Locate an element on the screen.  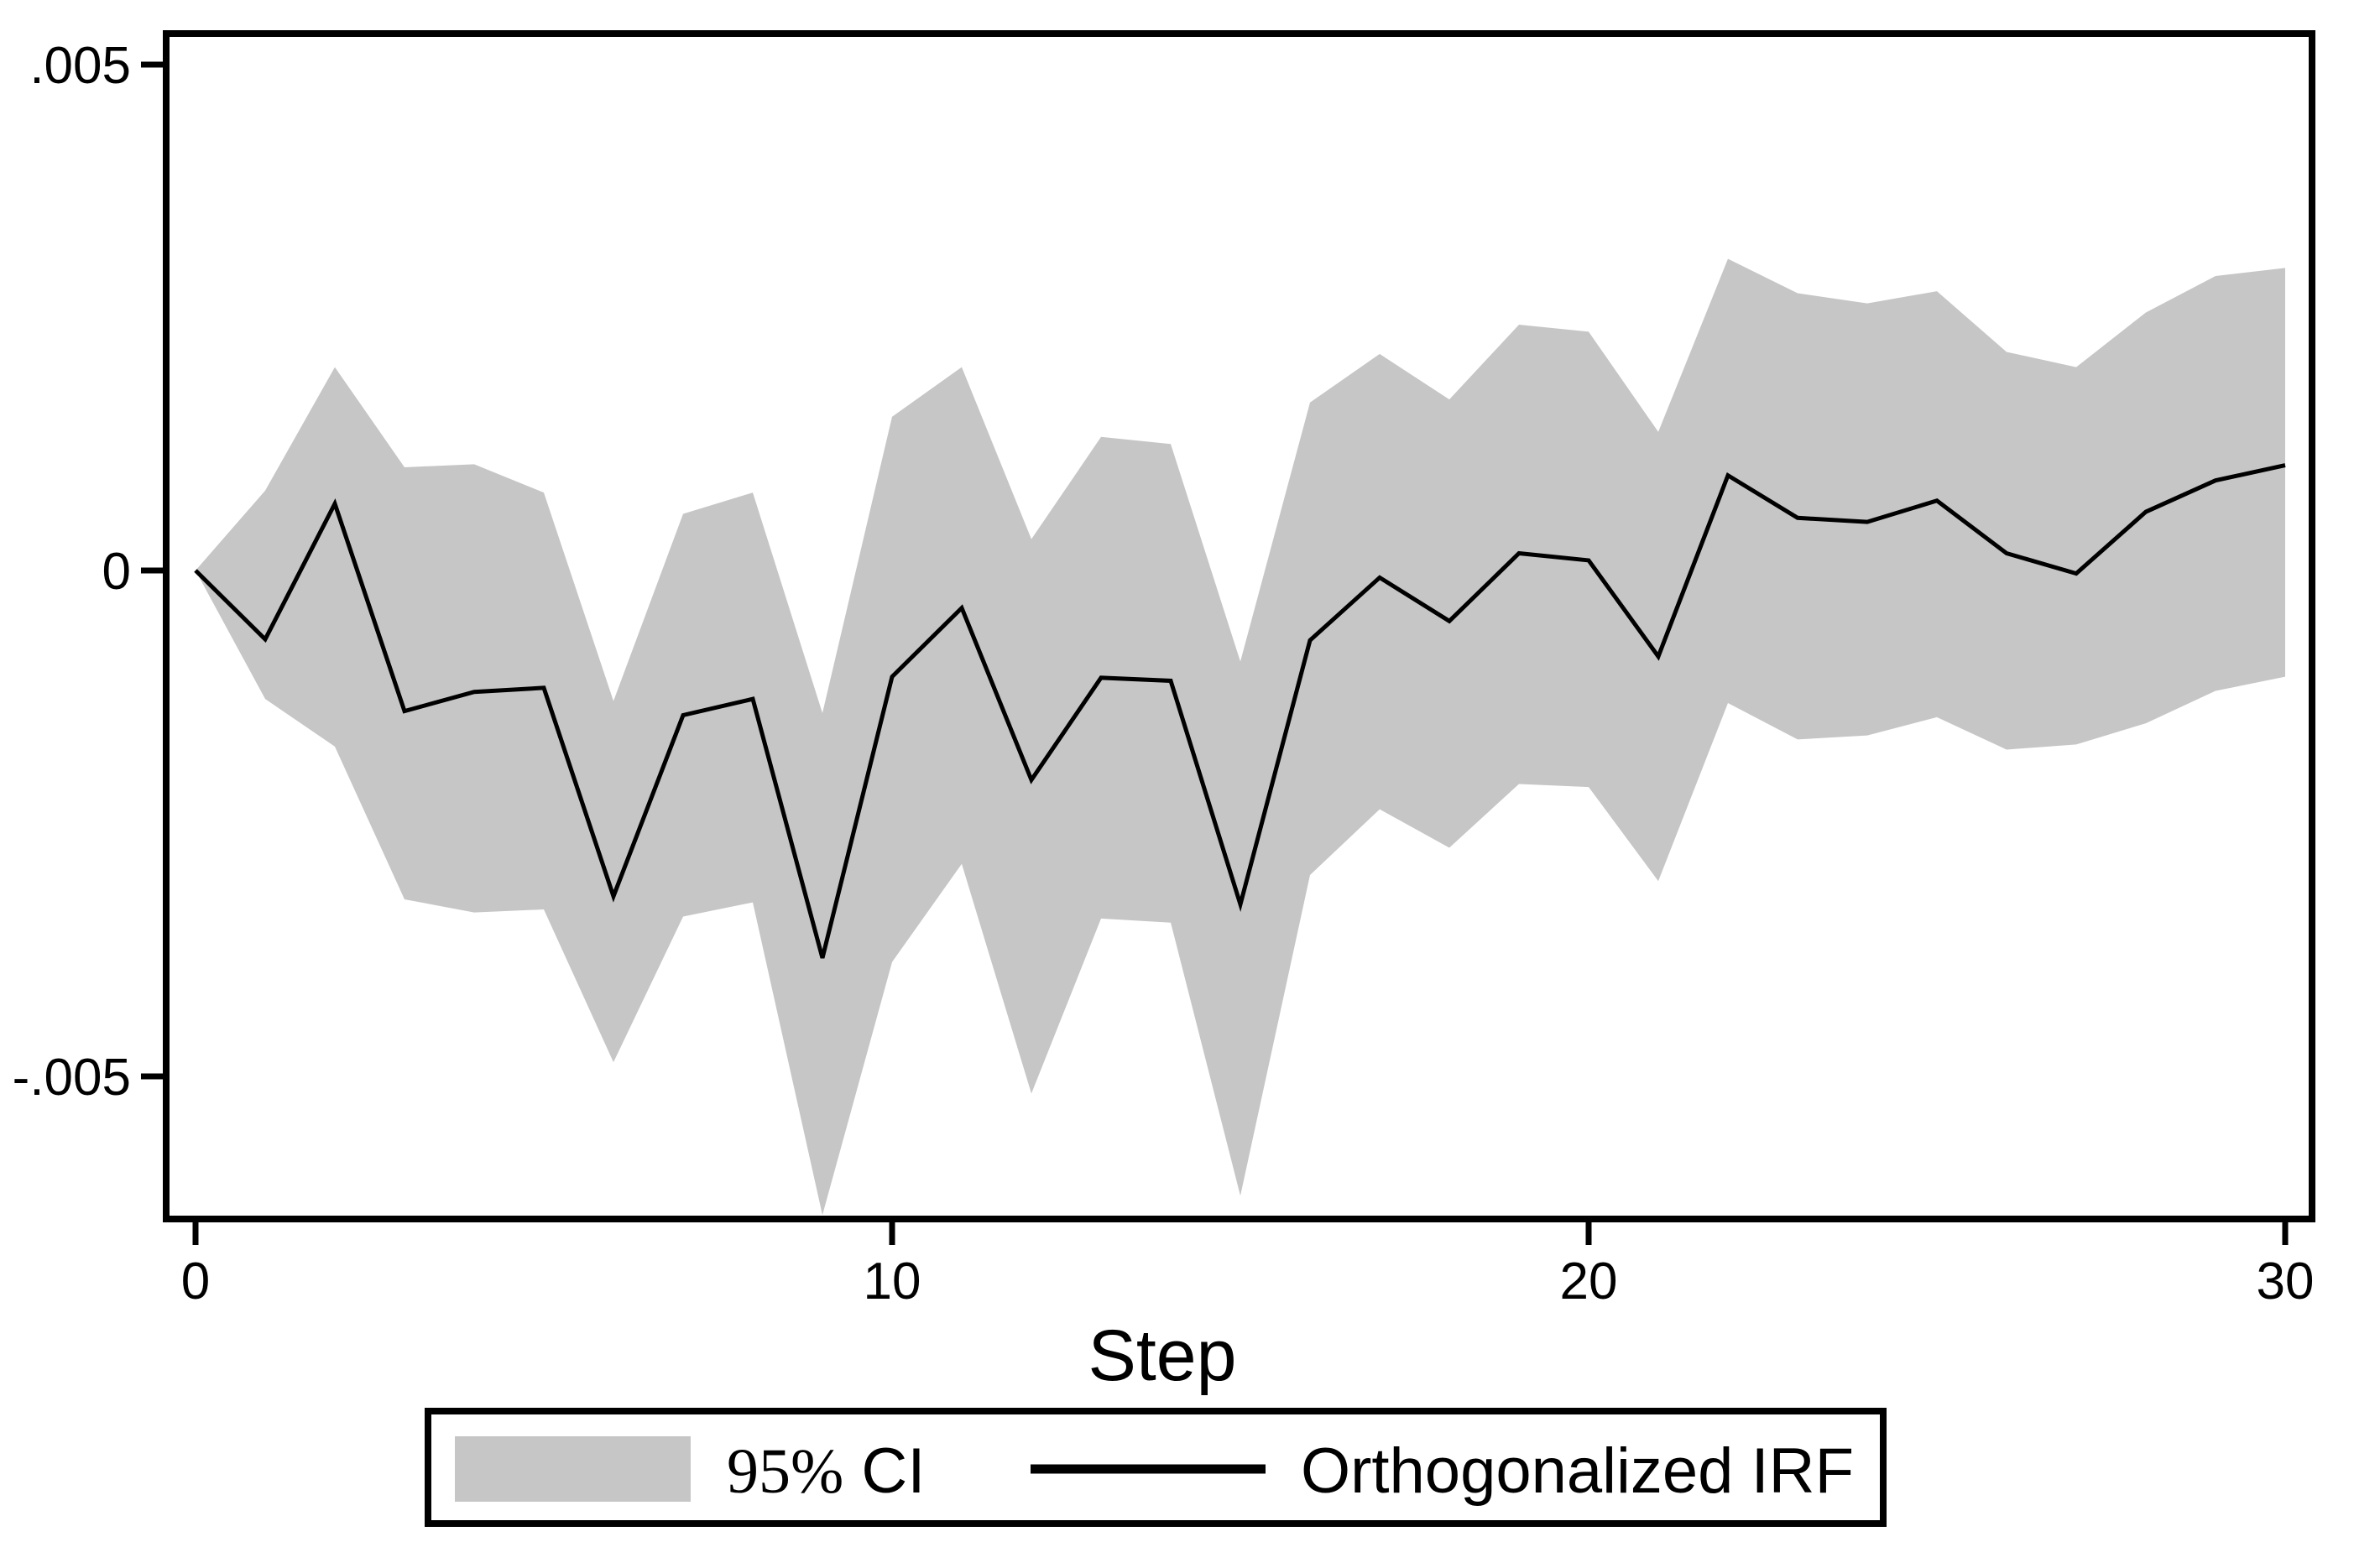
y-tick-label: 0 is located at coordinates (116, 572).